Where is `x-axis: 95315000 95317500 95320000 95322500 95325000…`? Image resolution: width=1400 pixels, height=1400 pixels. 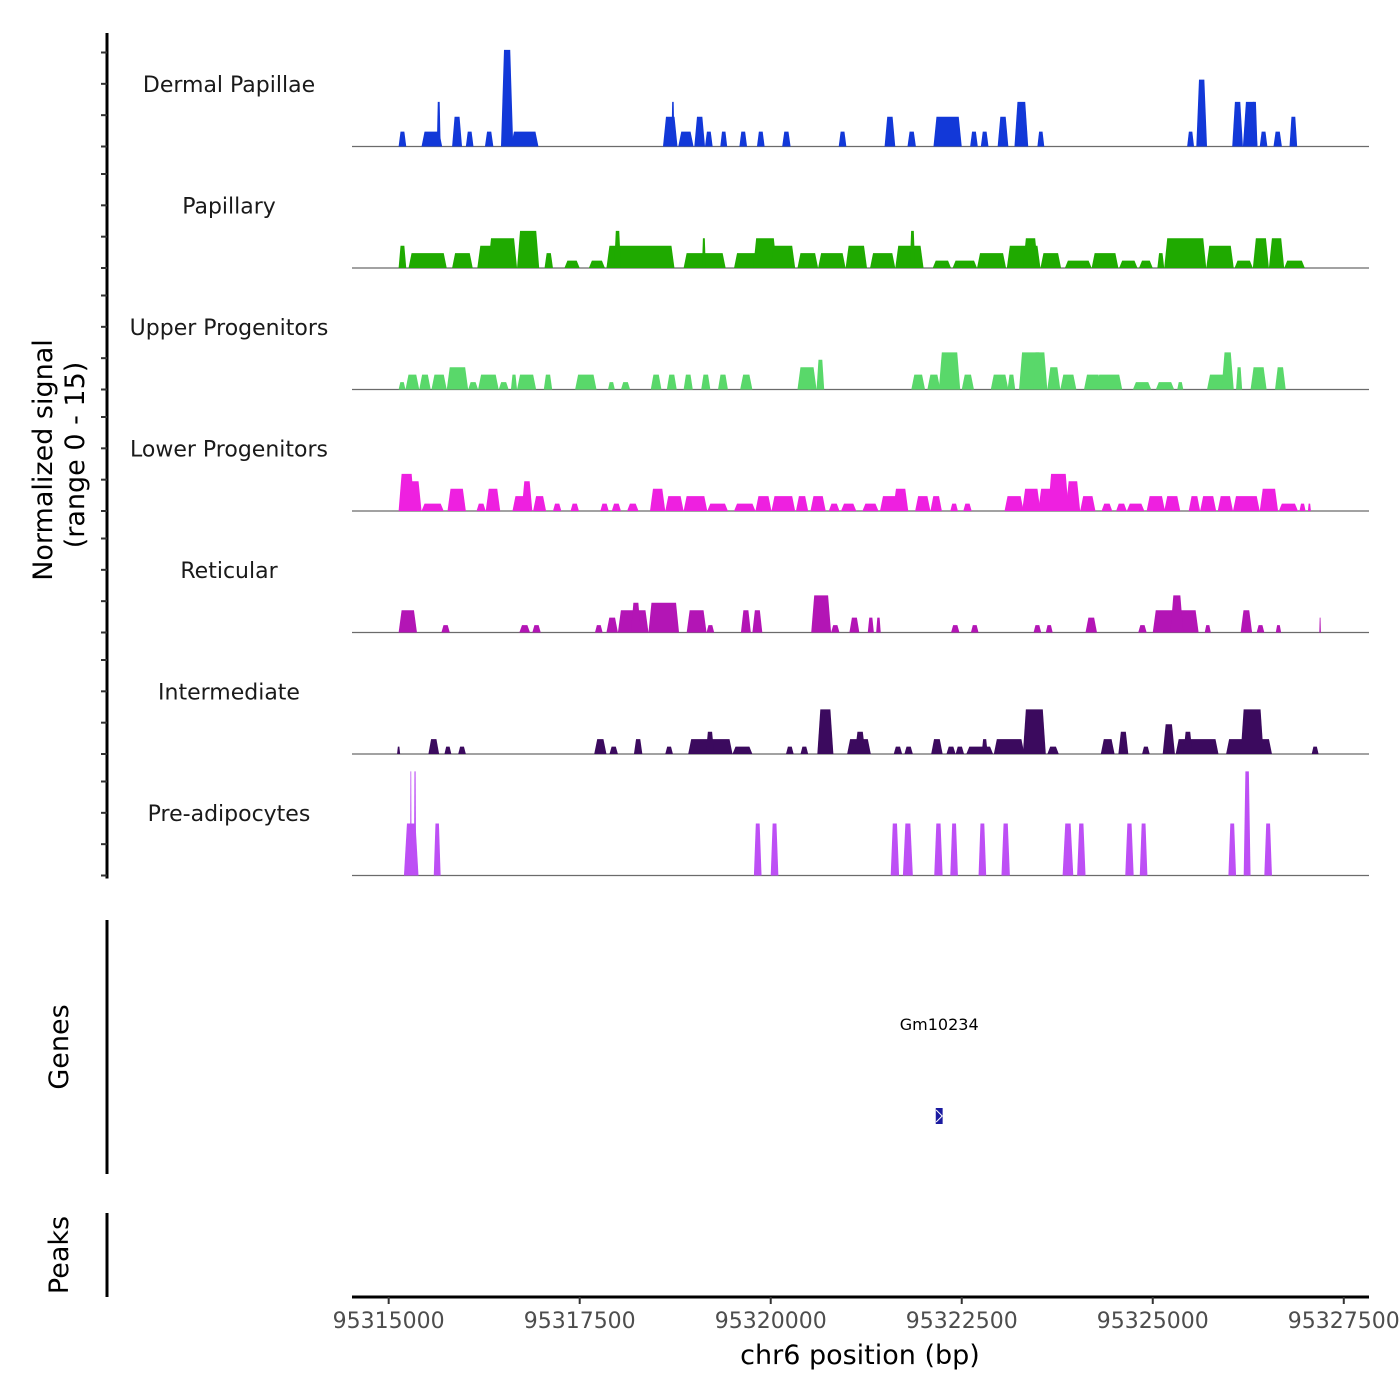
x-axis: 95315000 95317500 95320000 95322500 95325000… is located at coordinates (866, 1314).